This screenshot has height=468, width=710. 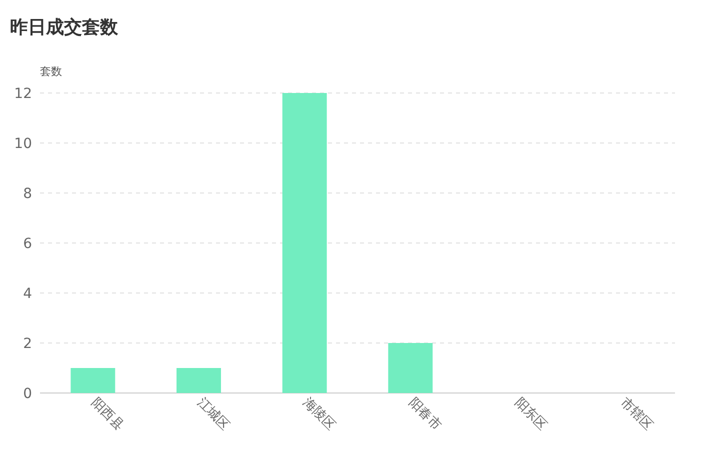 I want to click on y-tick-label: 8, so click(x=27, y=194).